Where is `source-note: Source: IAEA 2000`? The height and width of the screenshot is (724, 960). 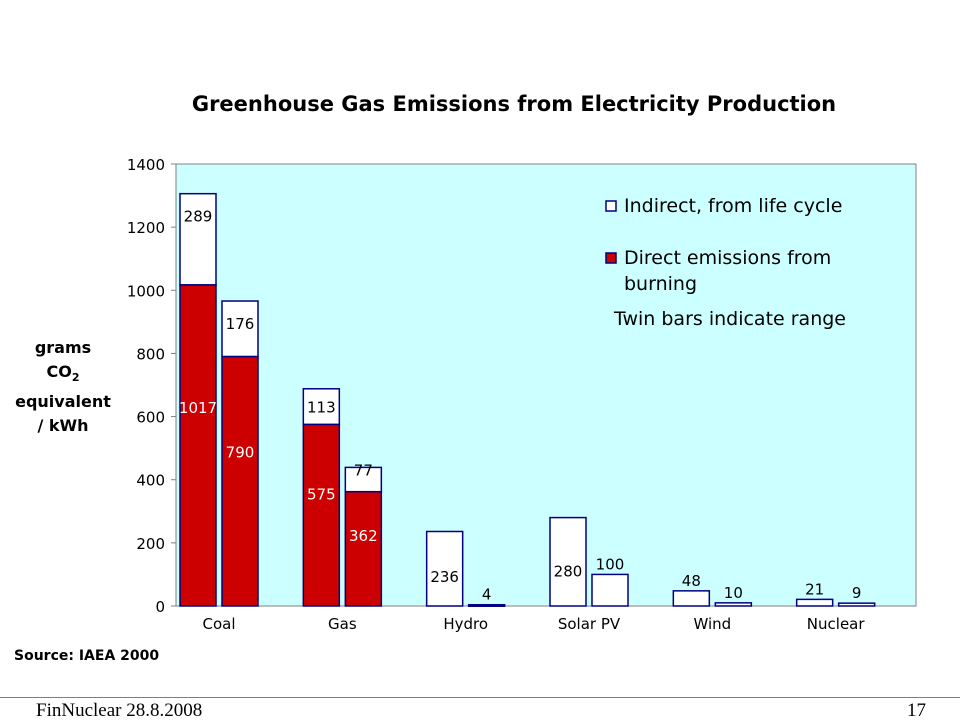 source-note: Source: IAEA 2000 is located at coordinates (87, 656).